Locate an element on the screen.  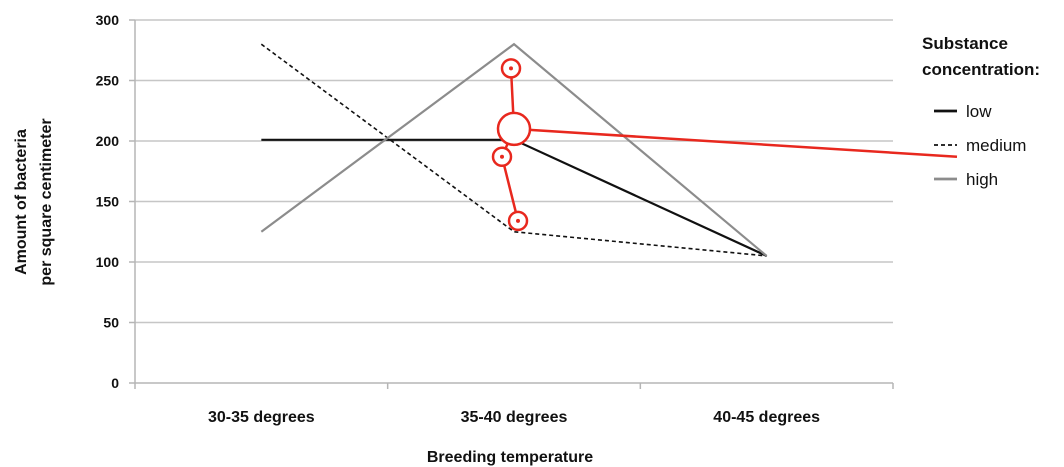
legend-title-line-2: concentration: is located at coordinates (981, 69).